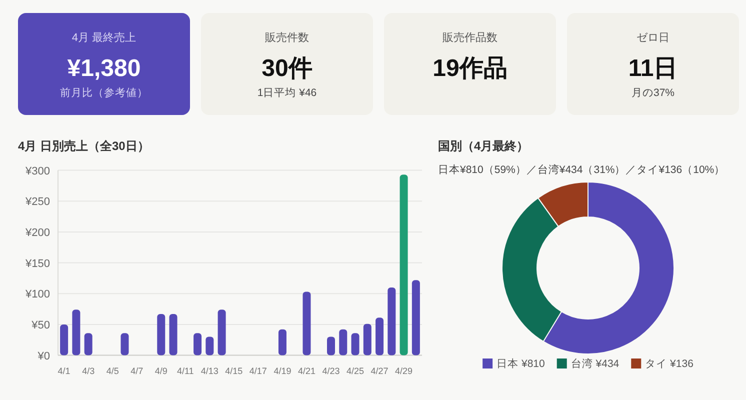  I want to click on text: 前月比（参考値）, so click(104, 92).